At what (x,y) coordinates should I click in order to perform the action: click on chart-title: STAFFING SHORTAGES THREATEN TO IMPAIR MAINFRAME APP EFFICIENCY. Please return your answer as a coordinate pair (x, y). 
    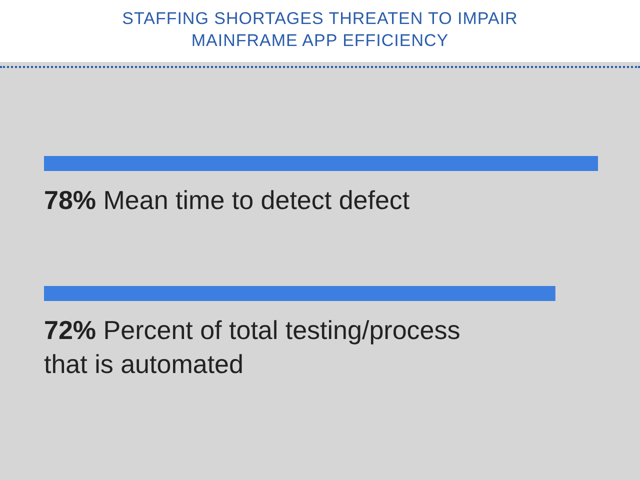
    Looking at the image, I should click on (320, 30).